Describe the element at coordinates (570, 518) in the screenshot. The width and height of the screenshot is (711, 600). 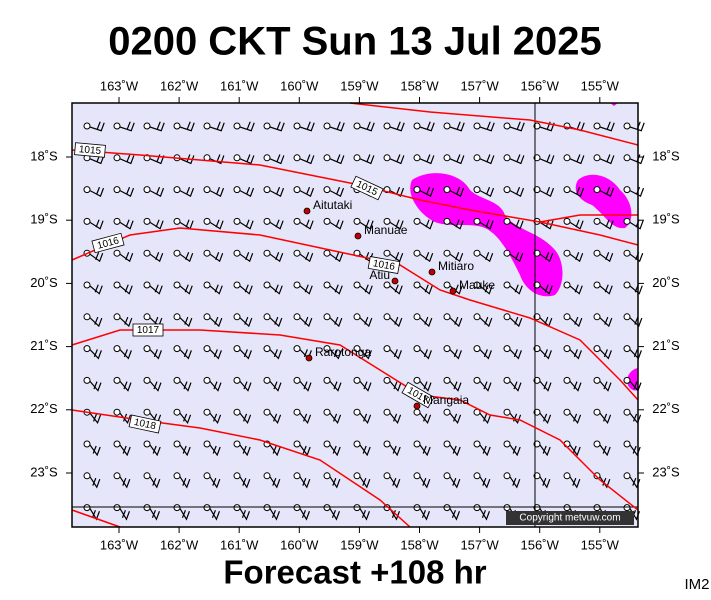
I see `copyright-box` at that location.